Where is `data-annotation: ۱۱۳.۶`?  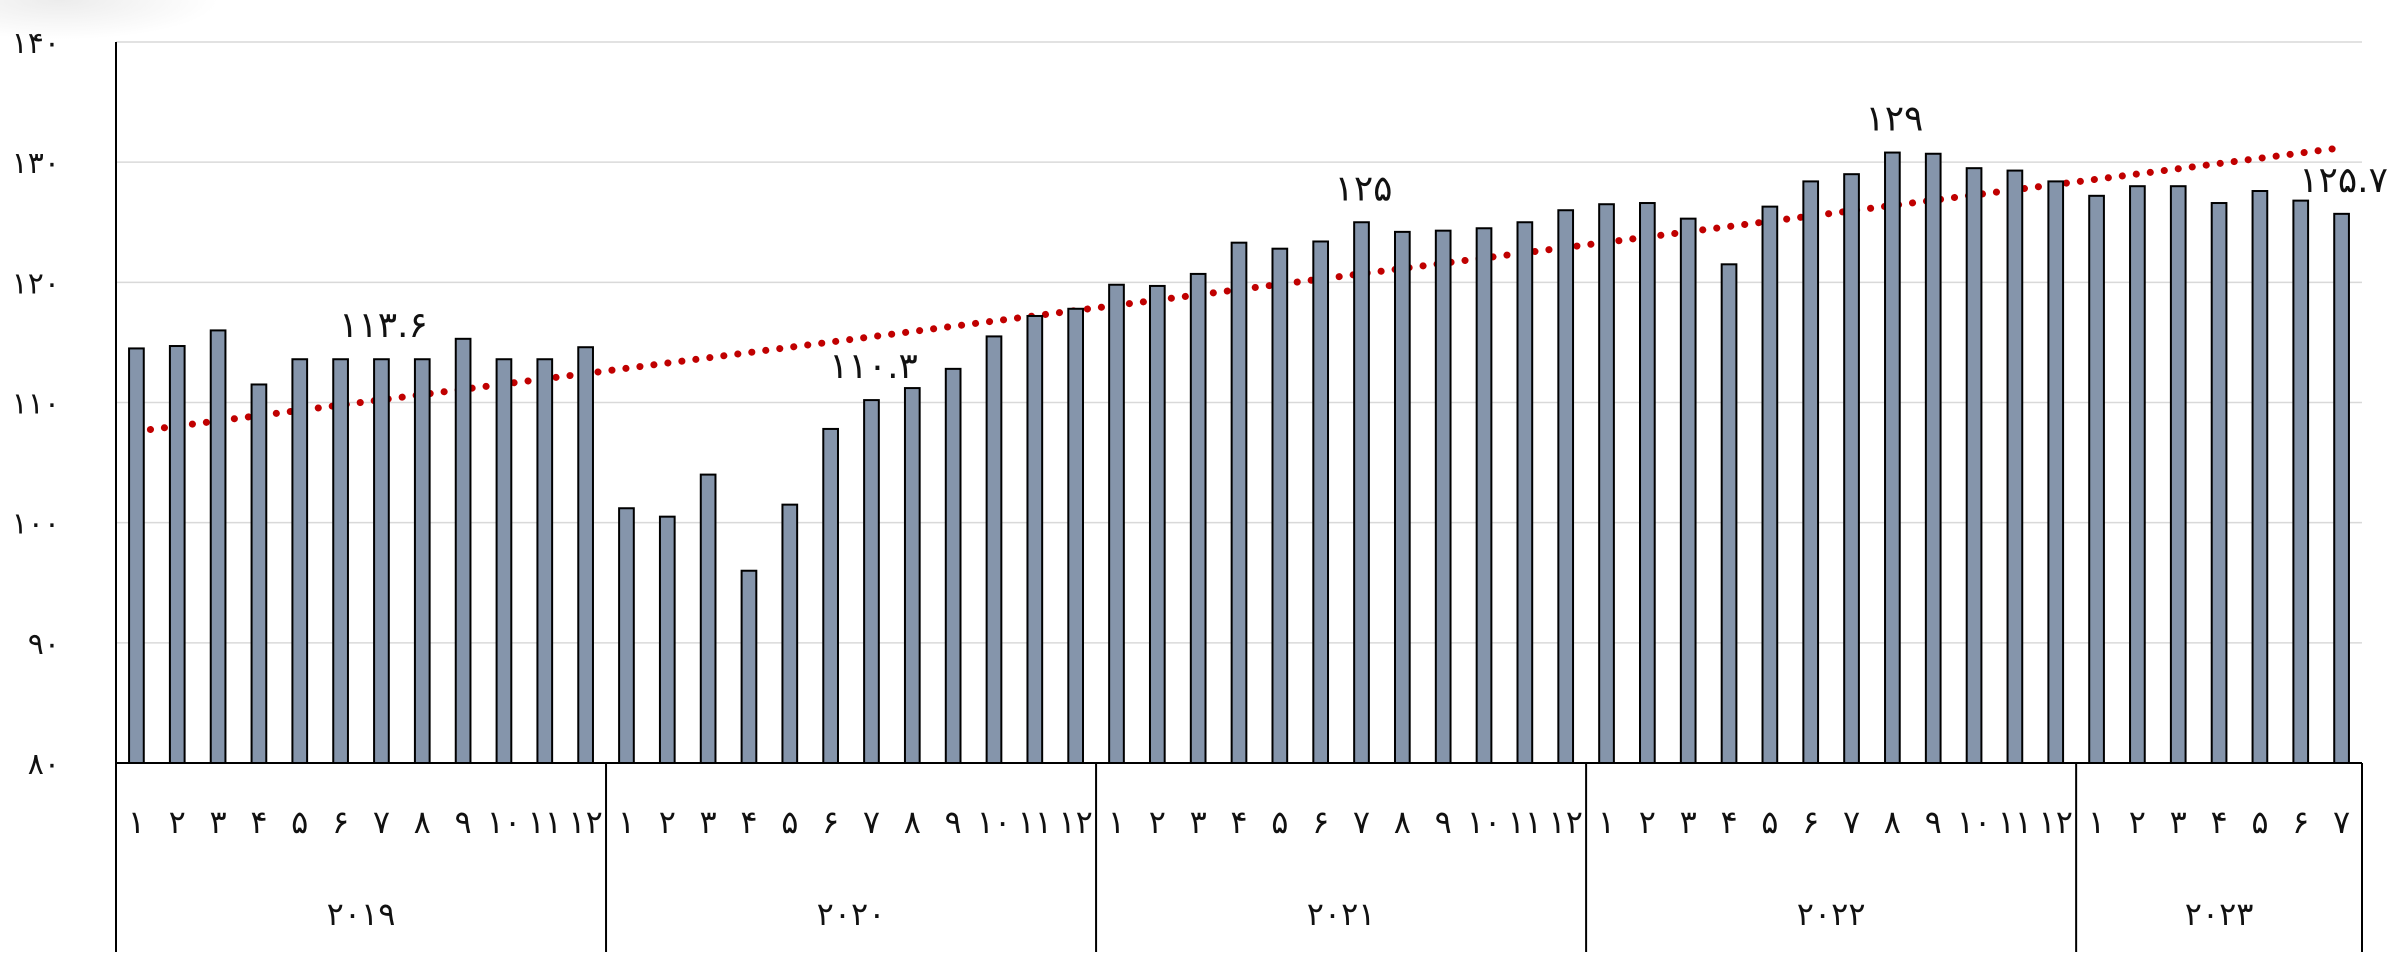
data-annotation: ۱۱۳.۶ is located at coordinates (383, 325).